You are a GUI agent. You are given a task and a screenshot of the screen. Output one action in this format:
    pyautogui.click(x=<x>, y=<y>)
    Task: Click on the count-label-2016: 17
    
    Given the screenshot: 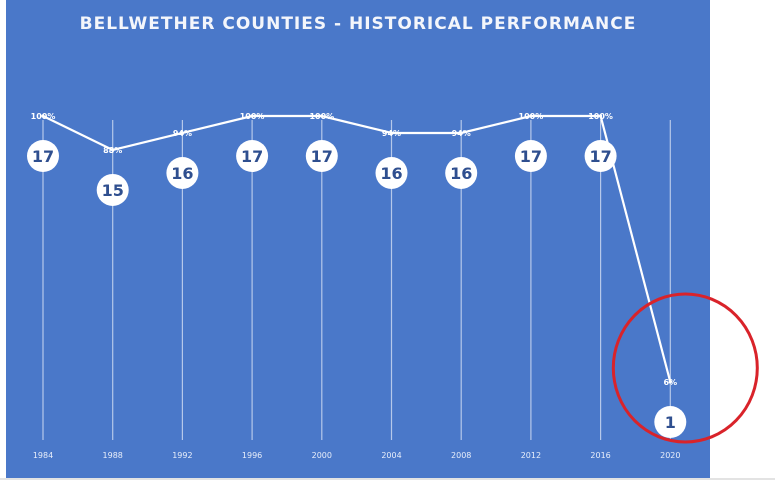 What is the action you would take?
    pyautogui.click(x=600, y=156)
    